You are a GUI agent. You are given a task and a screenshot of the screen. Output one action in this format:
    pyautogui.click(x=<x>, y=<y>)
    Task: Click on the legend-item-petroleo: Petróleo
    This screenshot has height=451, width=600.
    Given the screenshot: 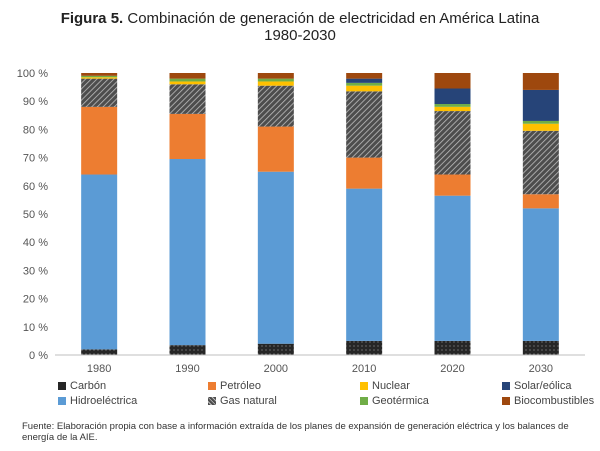 What is the action you would take?
    pyautogui.click(x=234, y=386)
    